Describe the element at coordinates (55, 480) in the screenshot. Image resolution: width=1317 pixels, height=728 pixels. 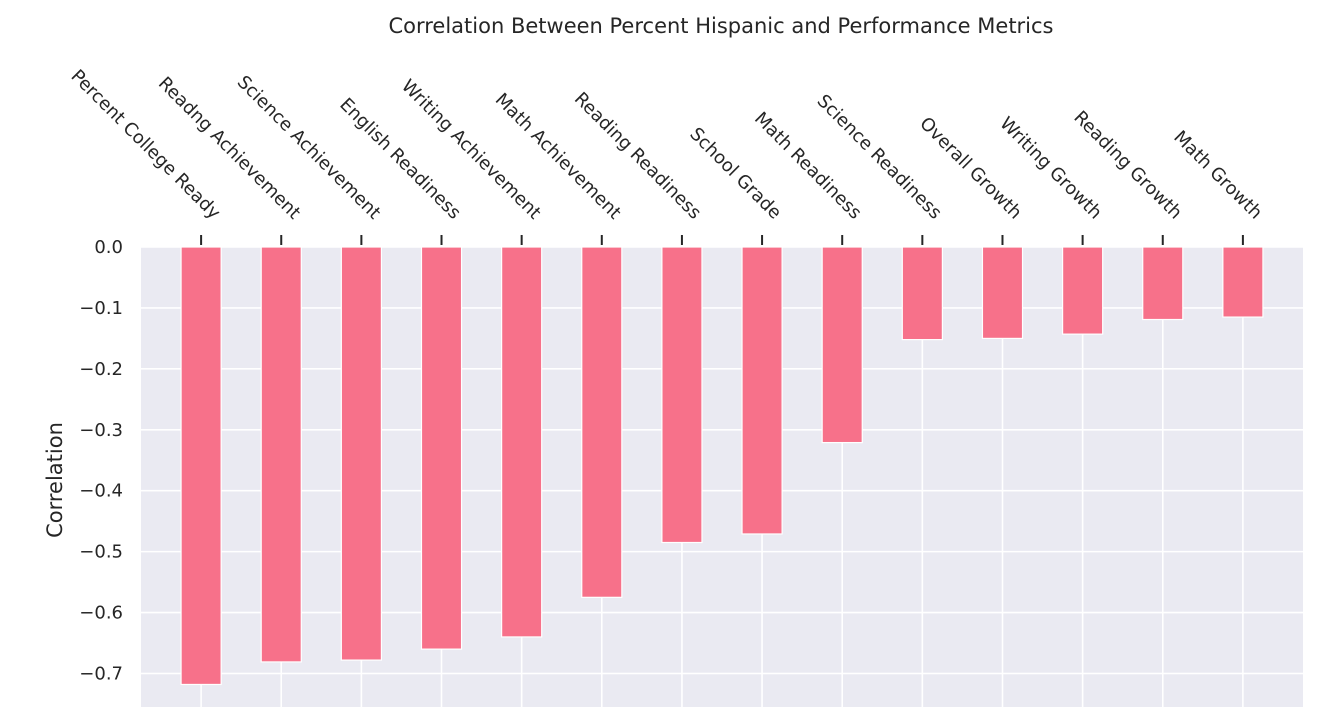
I see `y-axis-label: Correlation` at that location.